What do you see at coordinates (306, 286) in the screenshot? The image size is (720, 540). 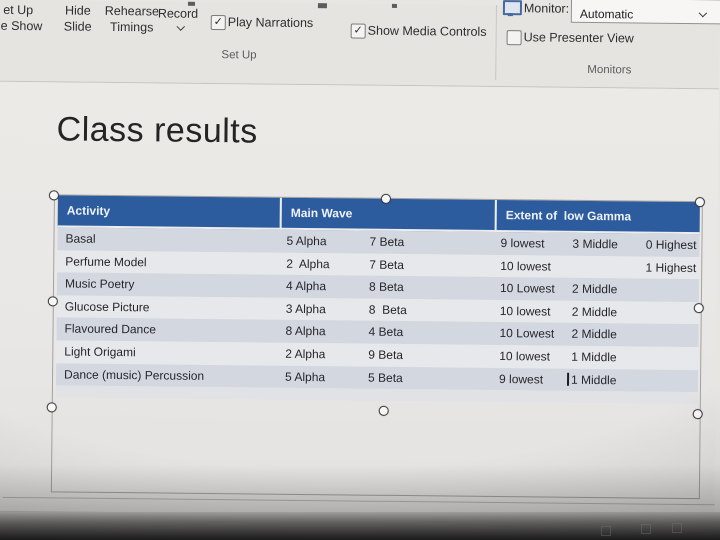 I see `cell-alpha: 4 Alpha` at bounding box center [306, 286].